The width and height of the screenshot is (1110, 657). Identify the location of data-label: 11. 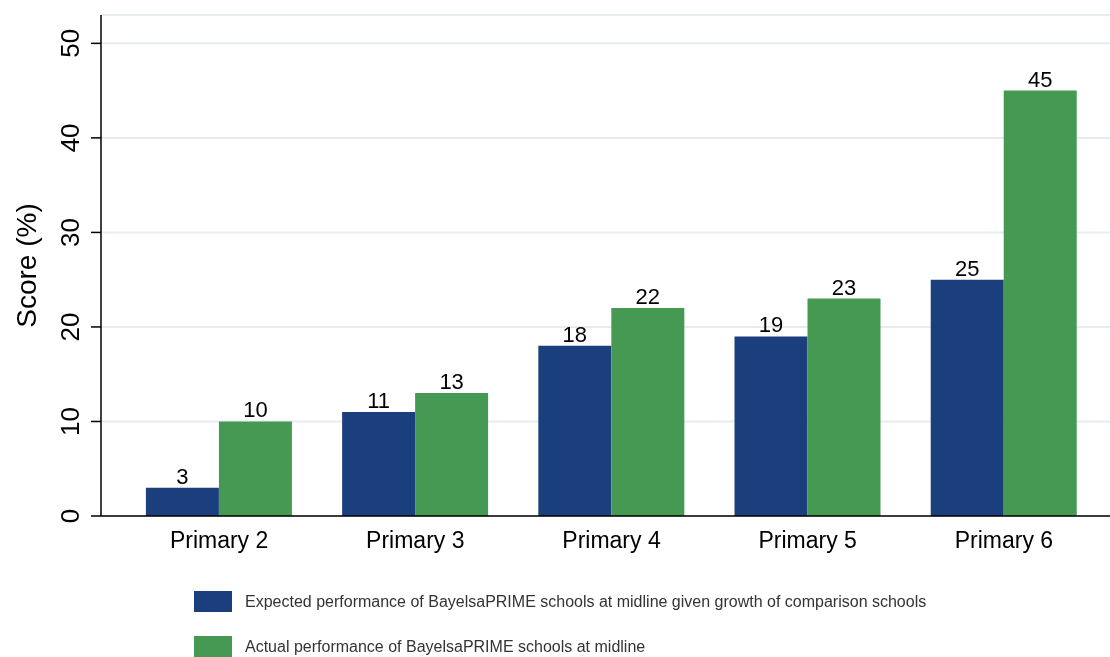
(379, 401).